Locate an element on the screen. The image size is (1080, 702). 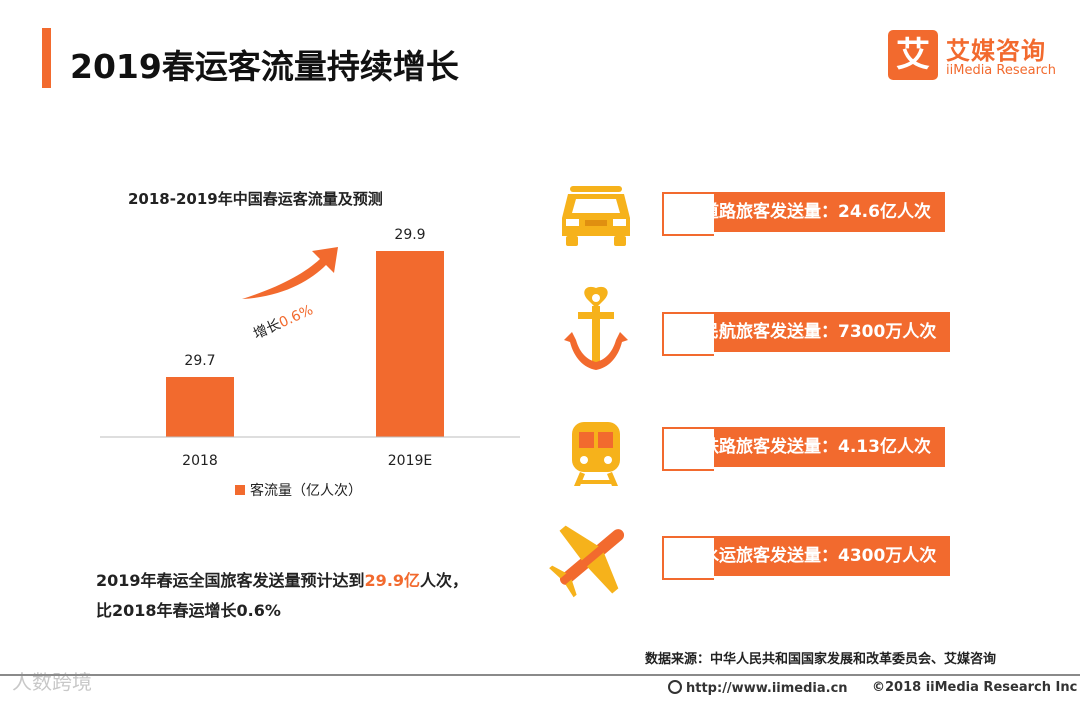
globe-icon is located at coordinates (675, 687).